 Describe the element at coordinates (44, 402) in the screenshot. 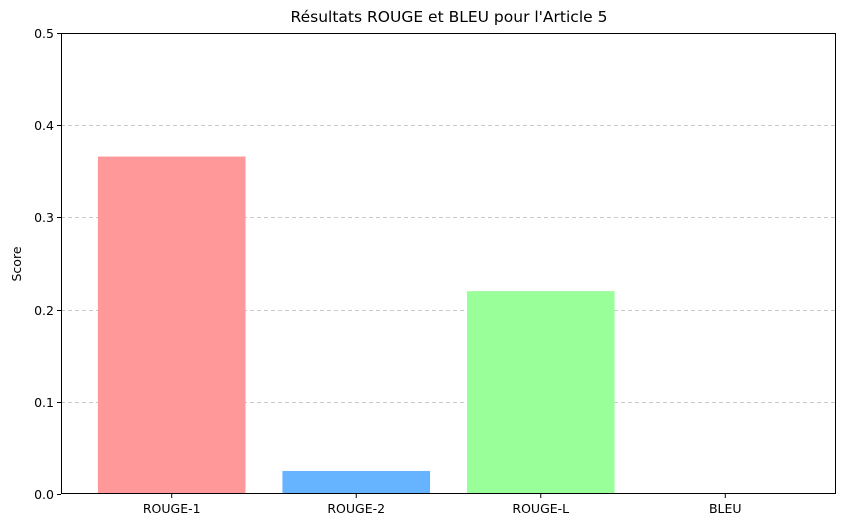

I see `y-tick-label: 0.1` at that location.